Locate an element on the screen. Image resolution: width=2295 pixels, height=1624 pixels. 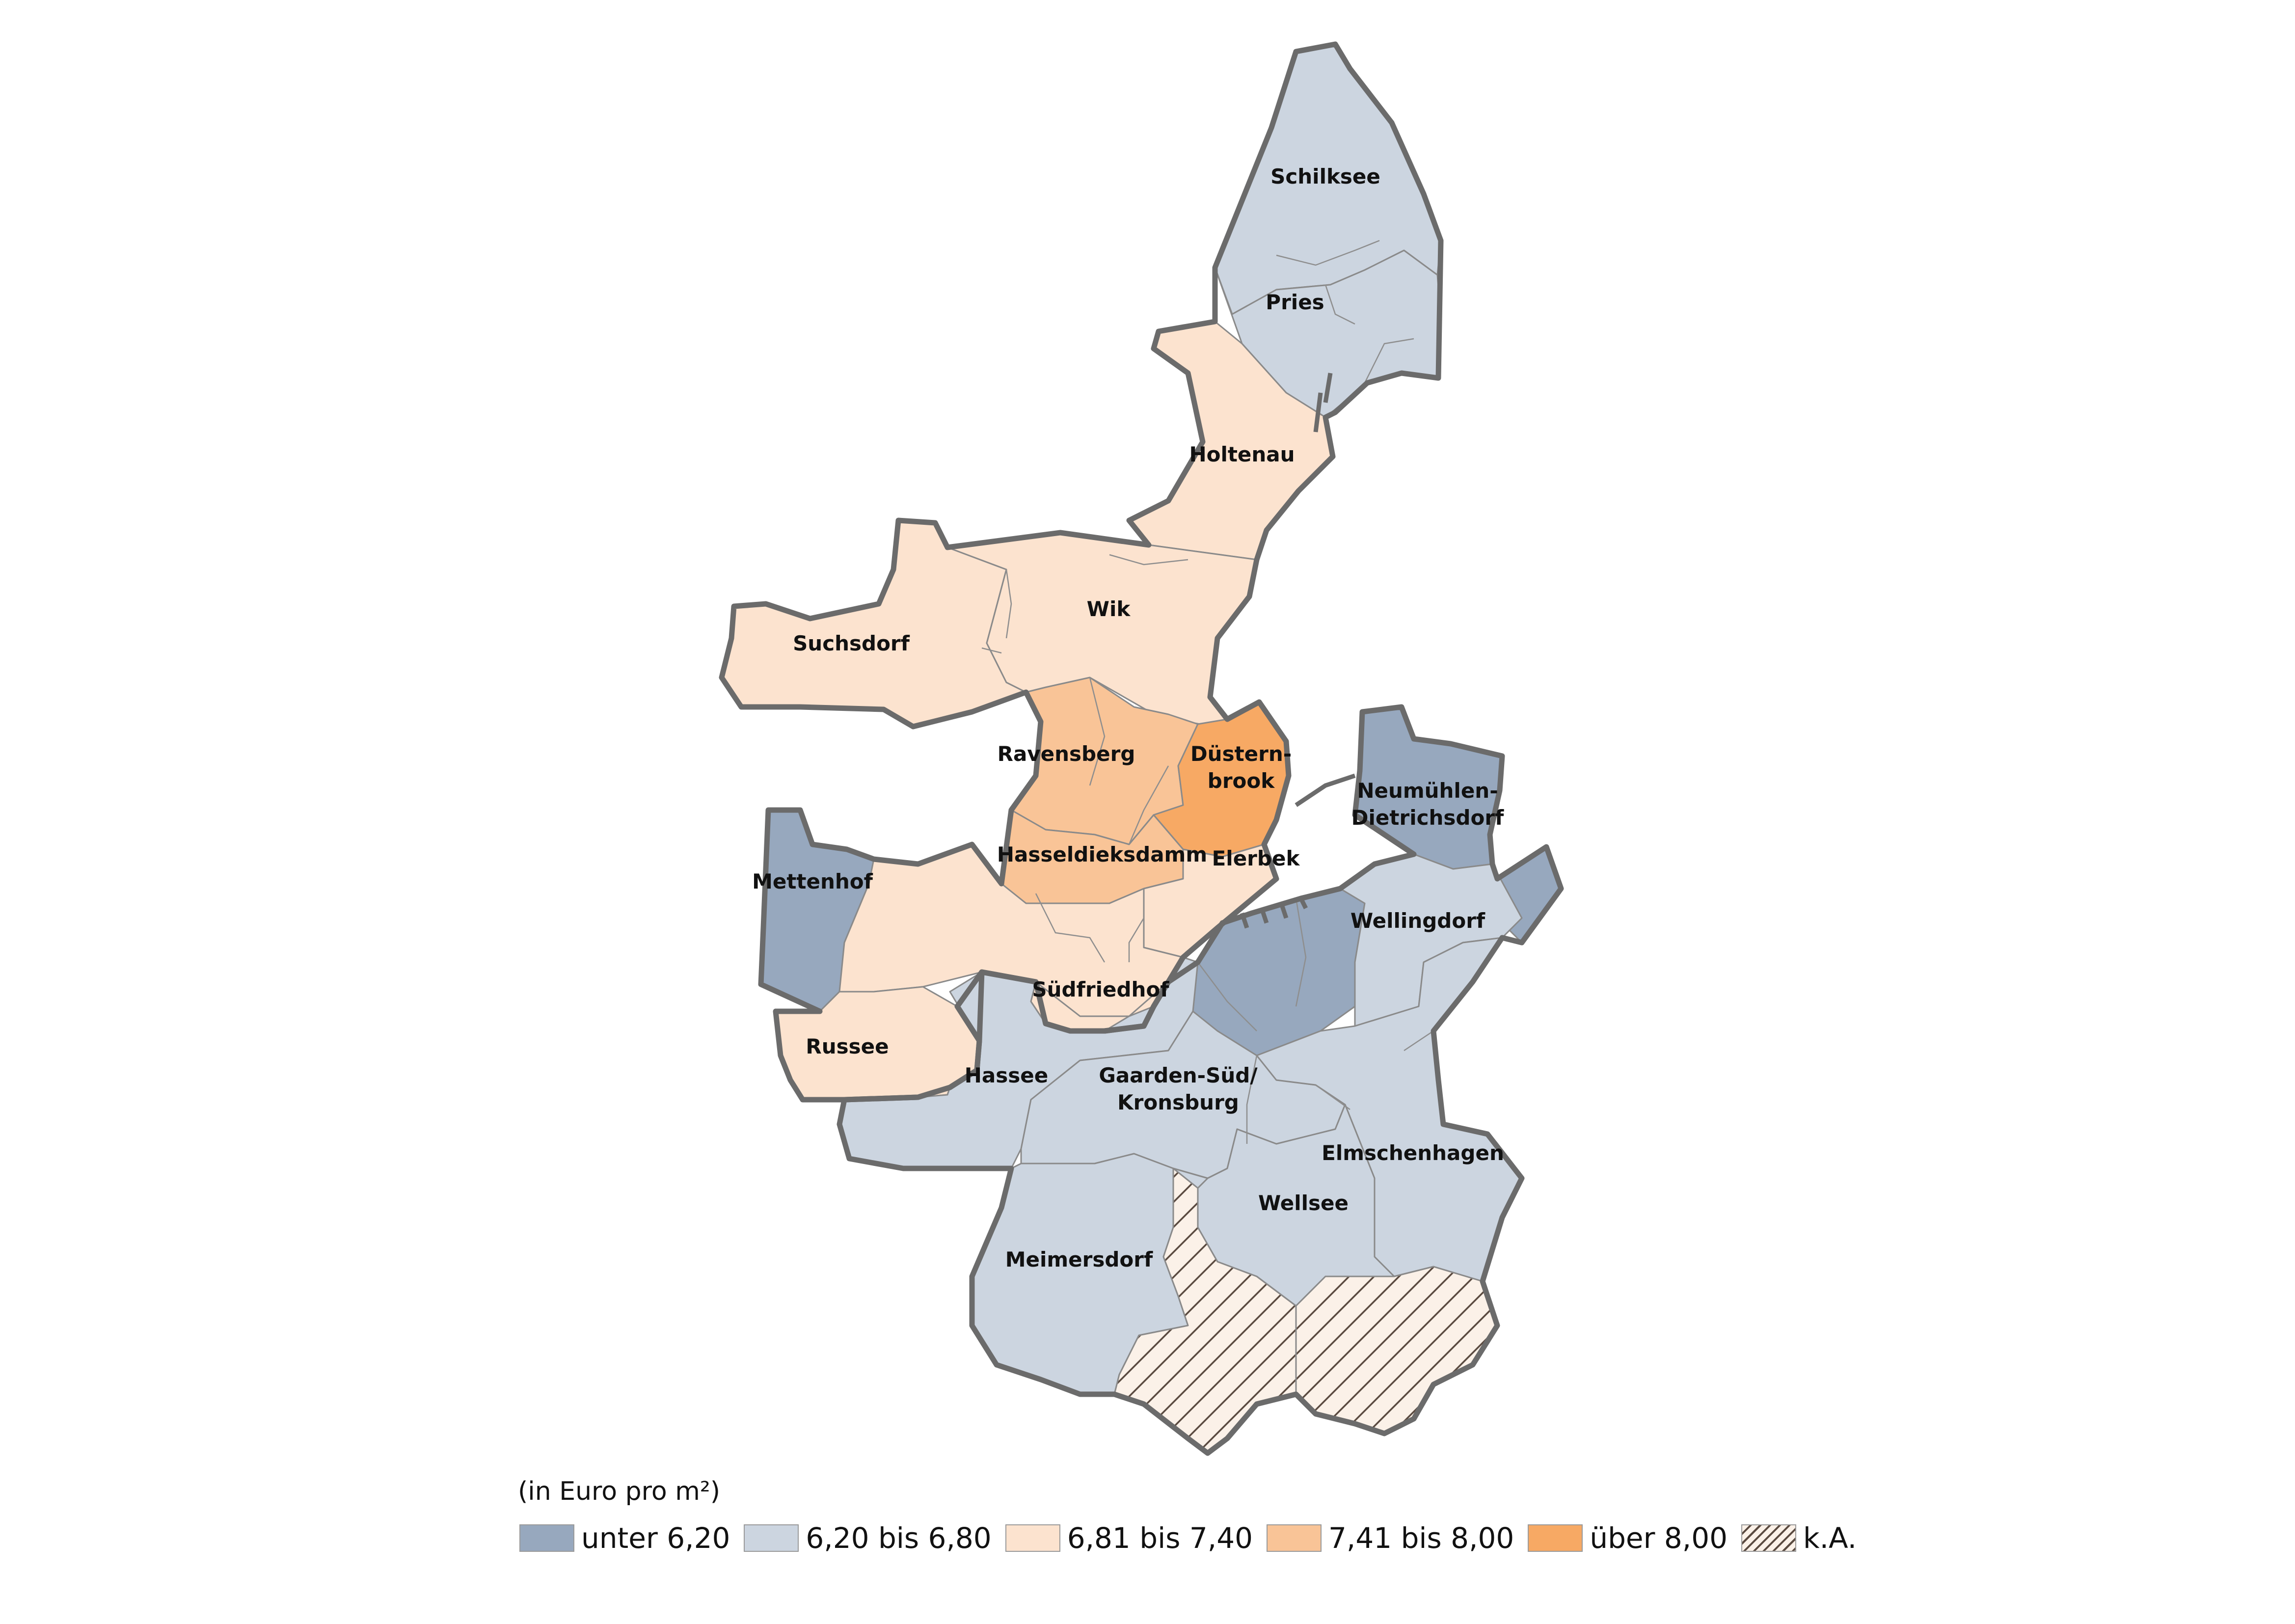
label-wellingdorf: Wellingdorf is located at coordinates (1418, 921).